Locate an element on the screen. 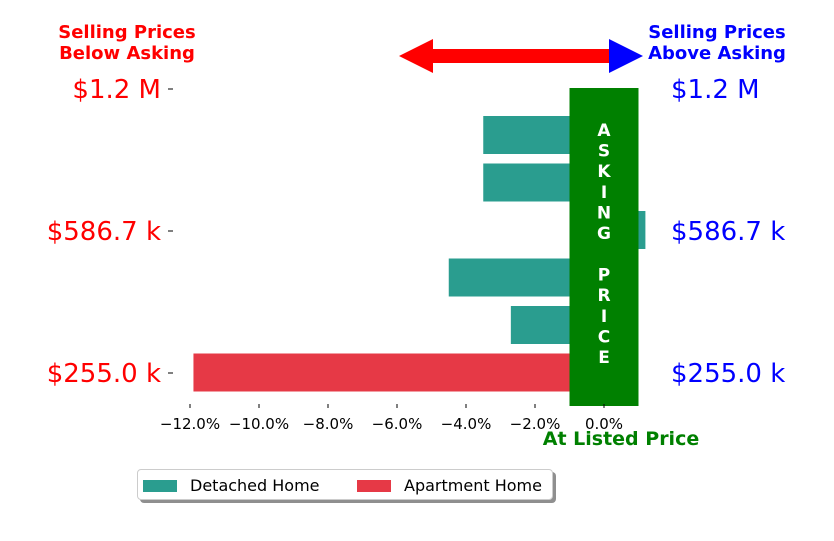  y-tick-label-left-2: $255.0 k is located at coordinates (104, 374).